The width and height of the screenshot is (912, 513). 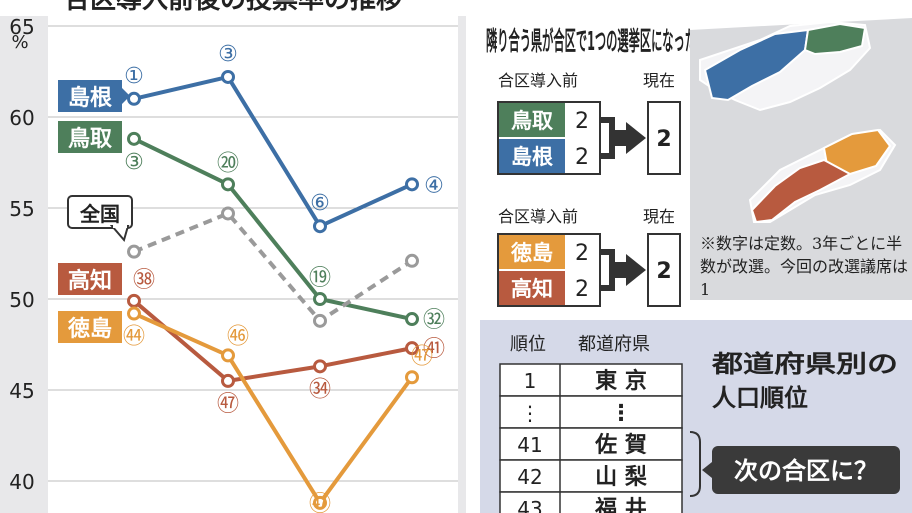 I want to click on rank-cell-rank-3: 42, so click(x=529, y=477).